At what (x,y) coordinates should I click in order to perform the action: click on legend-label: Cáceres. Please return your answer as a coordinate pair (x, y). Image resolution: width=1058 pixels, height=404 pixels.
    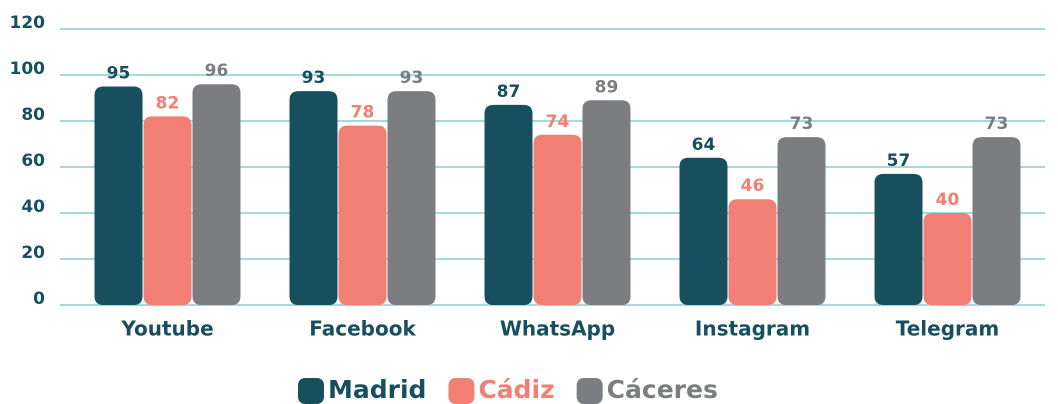
    Looking at the image, I should click on (662, 389).